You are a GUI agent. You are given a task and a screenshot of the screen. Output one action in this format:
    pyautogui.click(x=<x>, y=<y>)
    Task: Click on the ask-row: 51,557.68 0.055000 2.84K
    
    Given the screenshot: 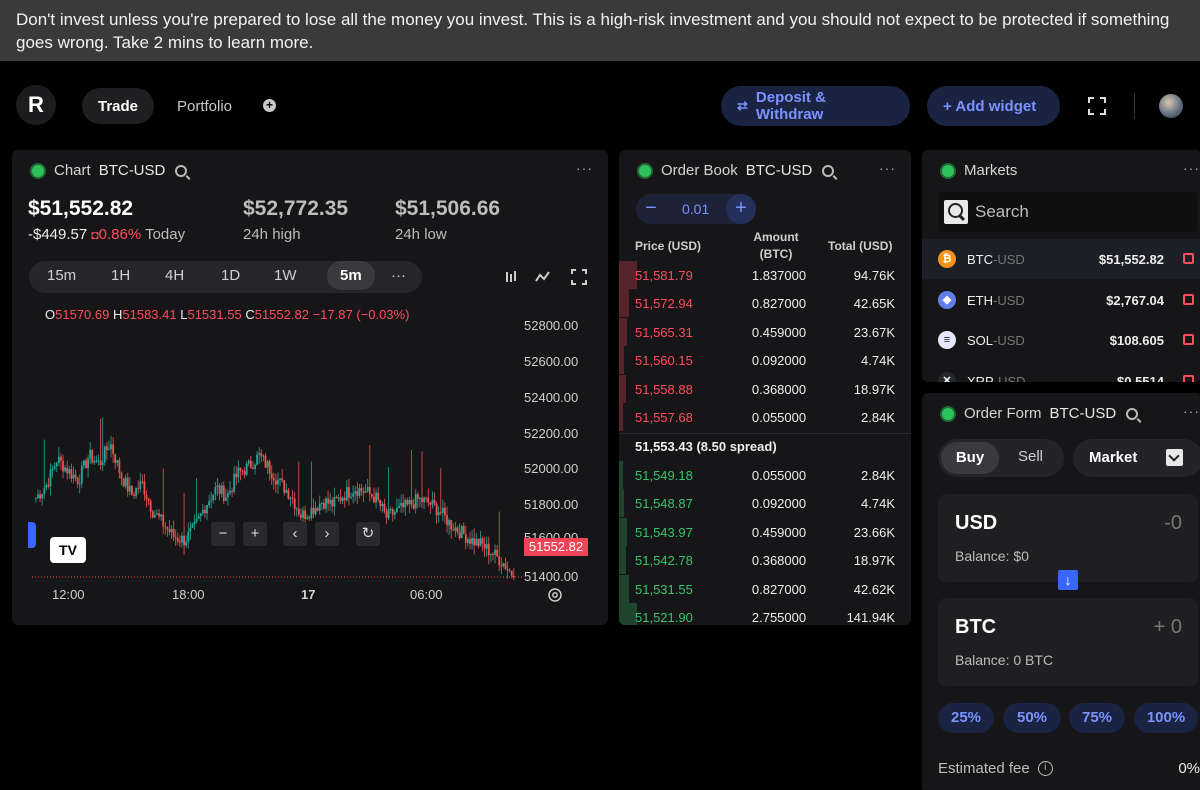 What is the action you would take?
    pyautogui.click(x=765, y=417)
    